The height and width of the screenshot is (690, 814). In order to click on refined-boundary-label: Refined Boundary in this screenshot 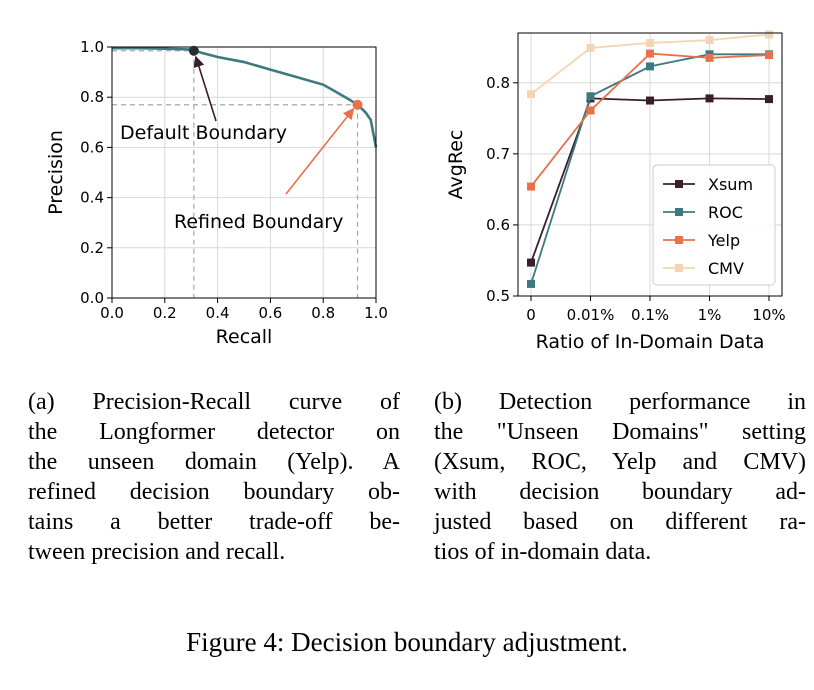, I will do `click(258, 222)`.